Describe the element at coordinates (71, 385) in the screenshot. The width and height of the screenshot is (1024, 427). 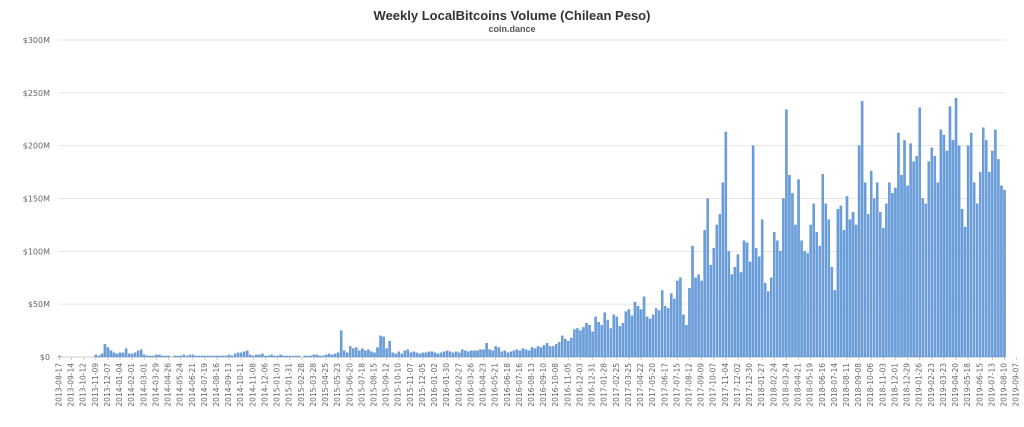
I see `x-tick-label: 2013-09-14` at that location.